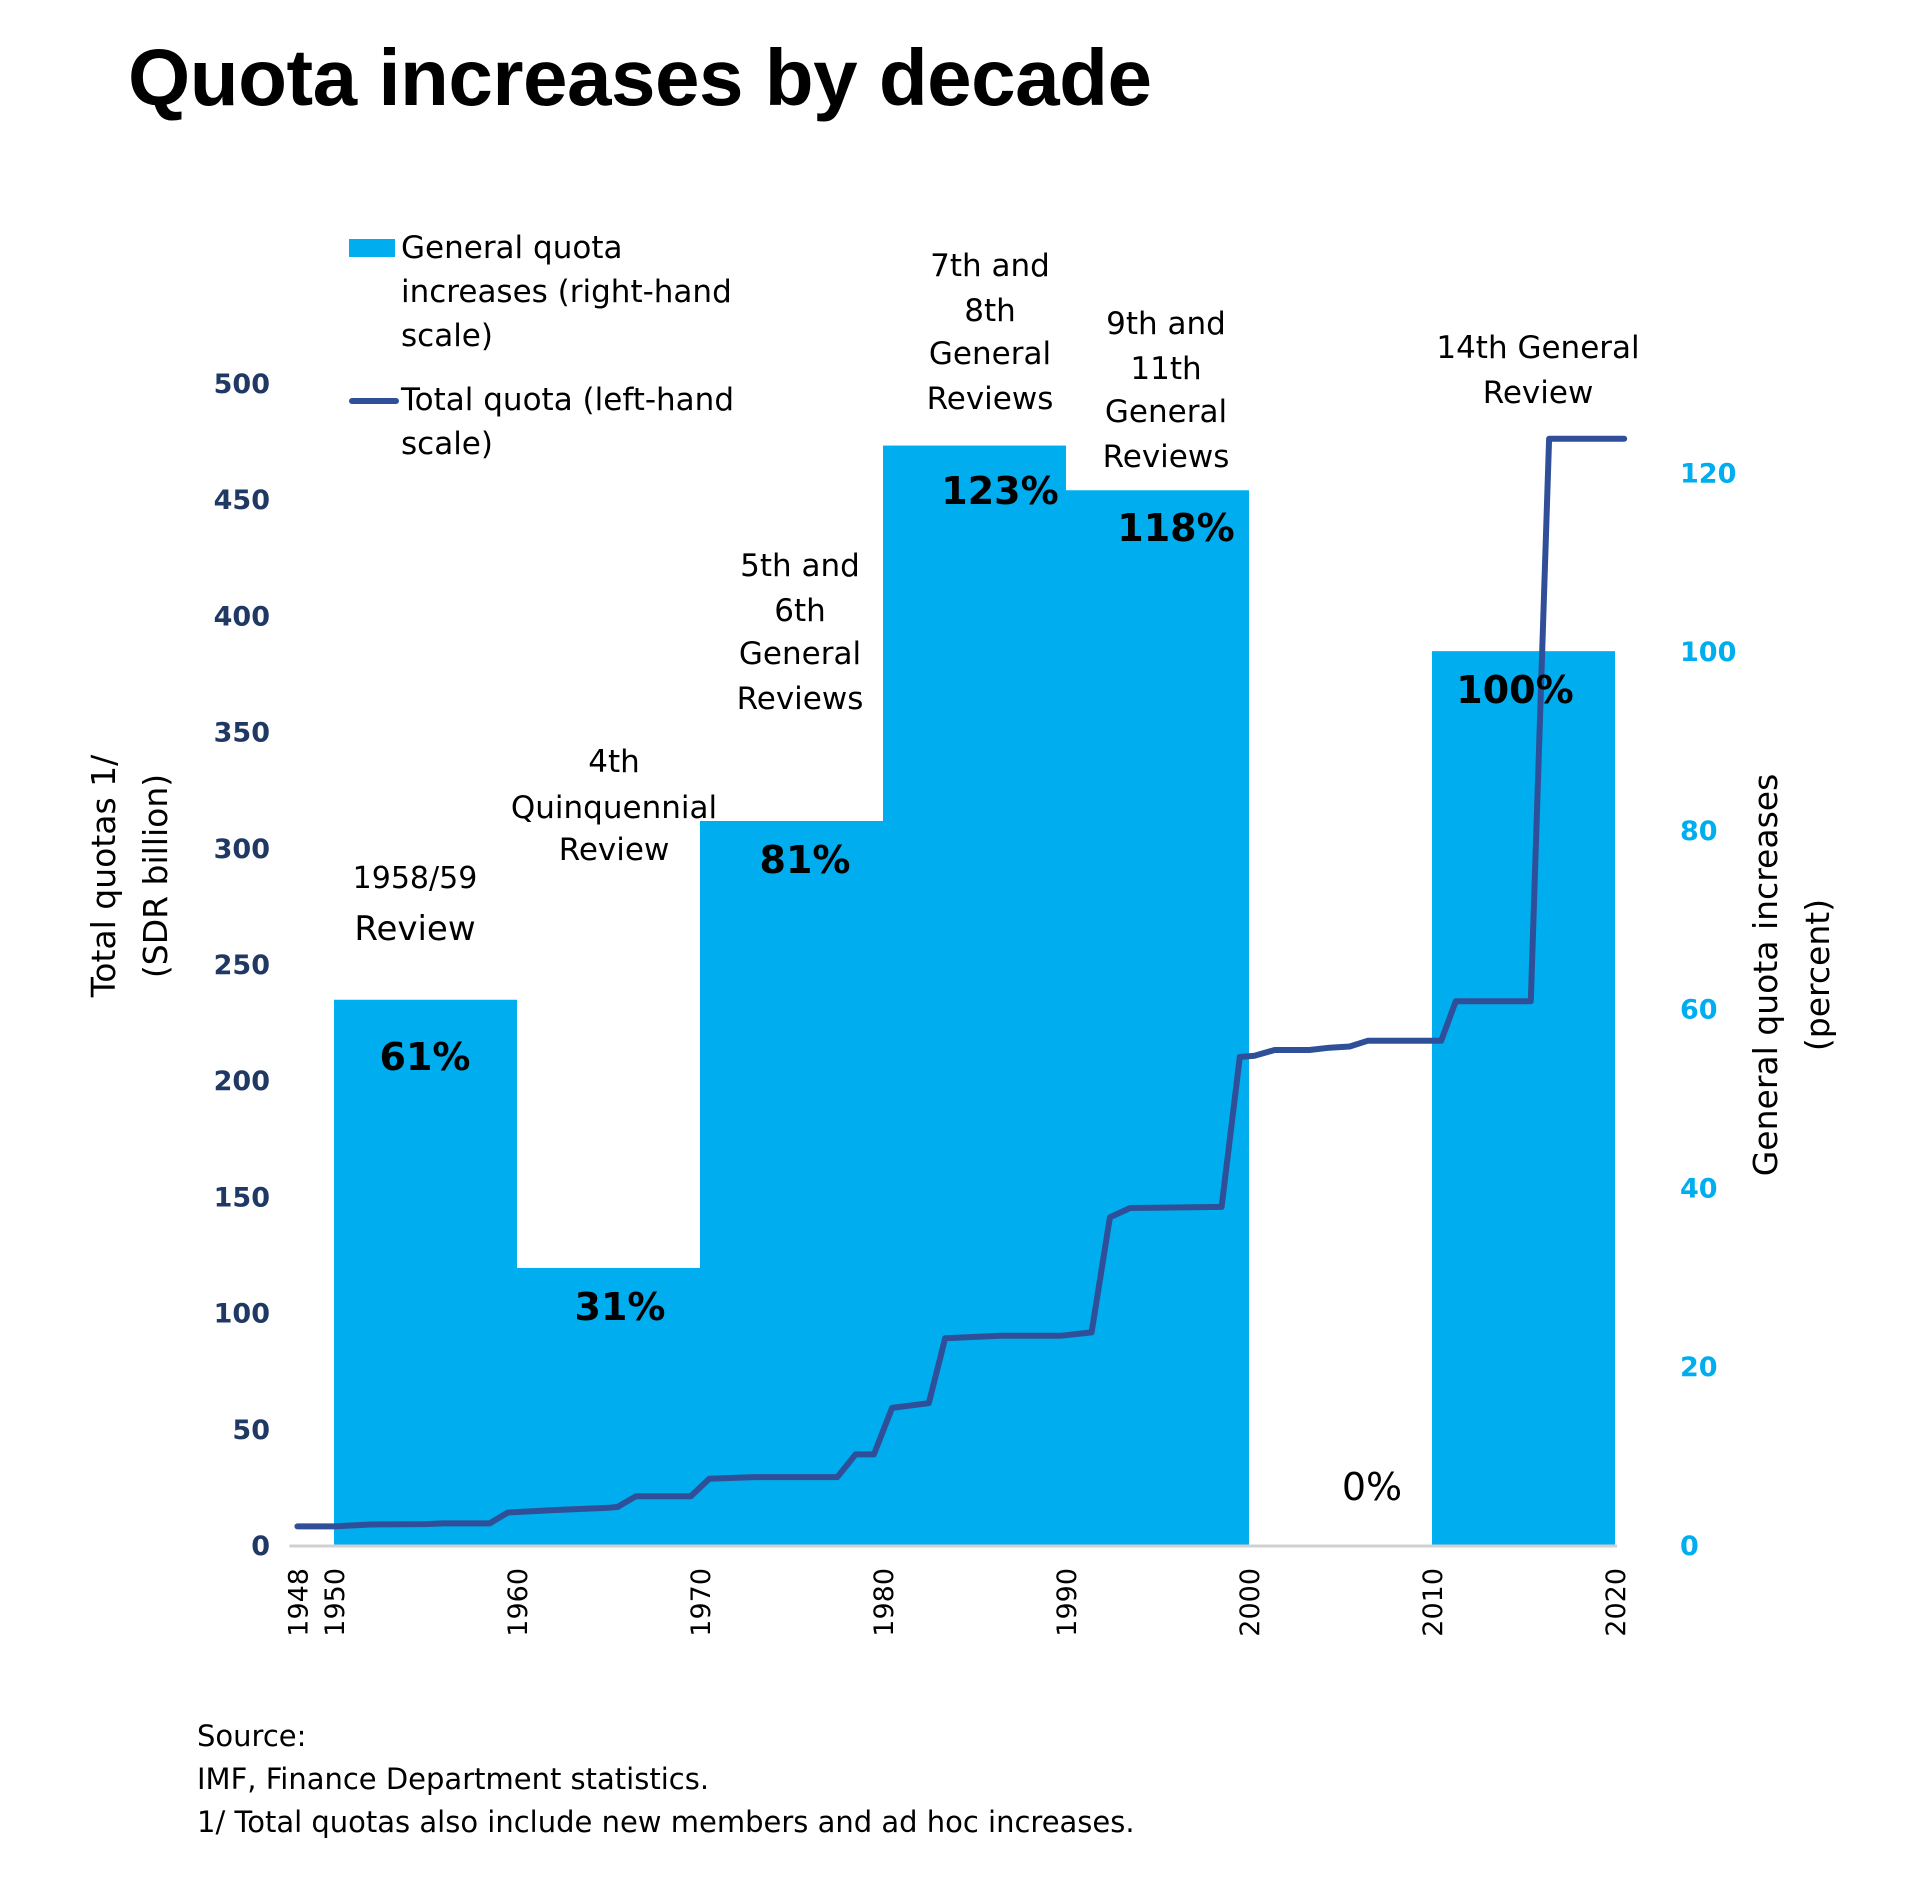 This screenshot has height=1900, width=1920. What do you see at coordinates (1166, 390) in the screenshot?
I see `review-annotation: 9th and 11th General Reviews` at bounding box center [1166, 390].